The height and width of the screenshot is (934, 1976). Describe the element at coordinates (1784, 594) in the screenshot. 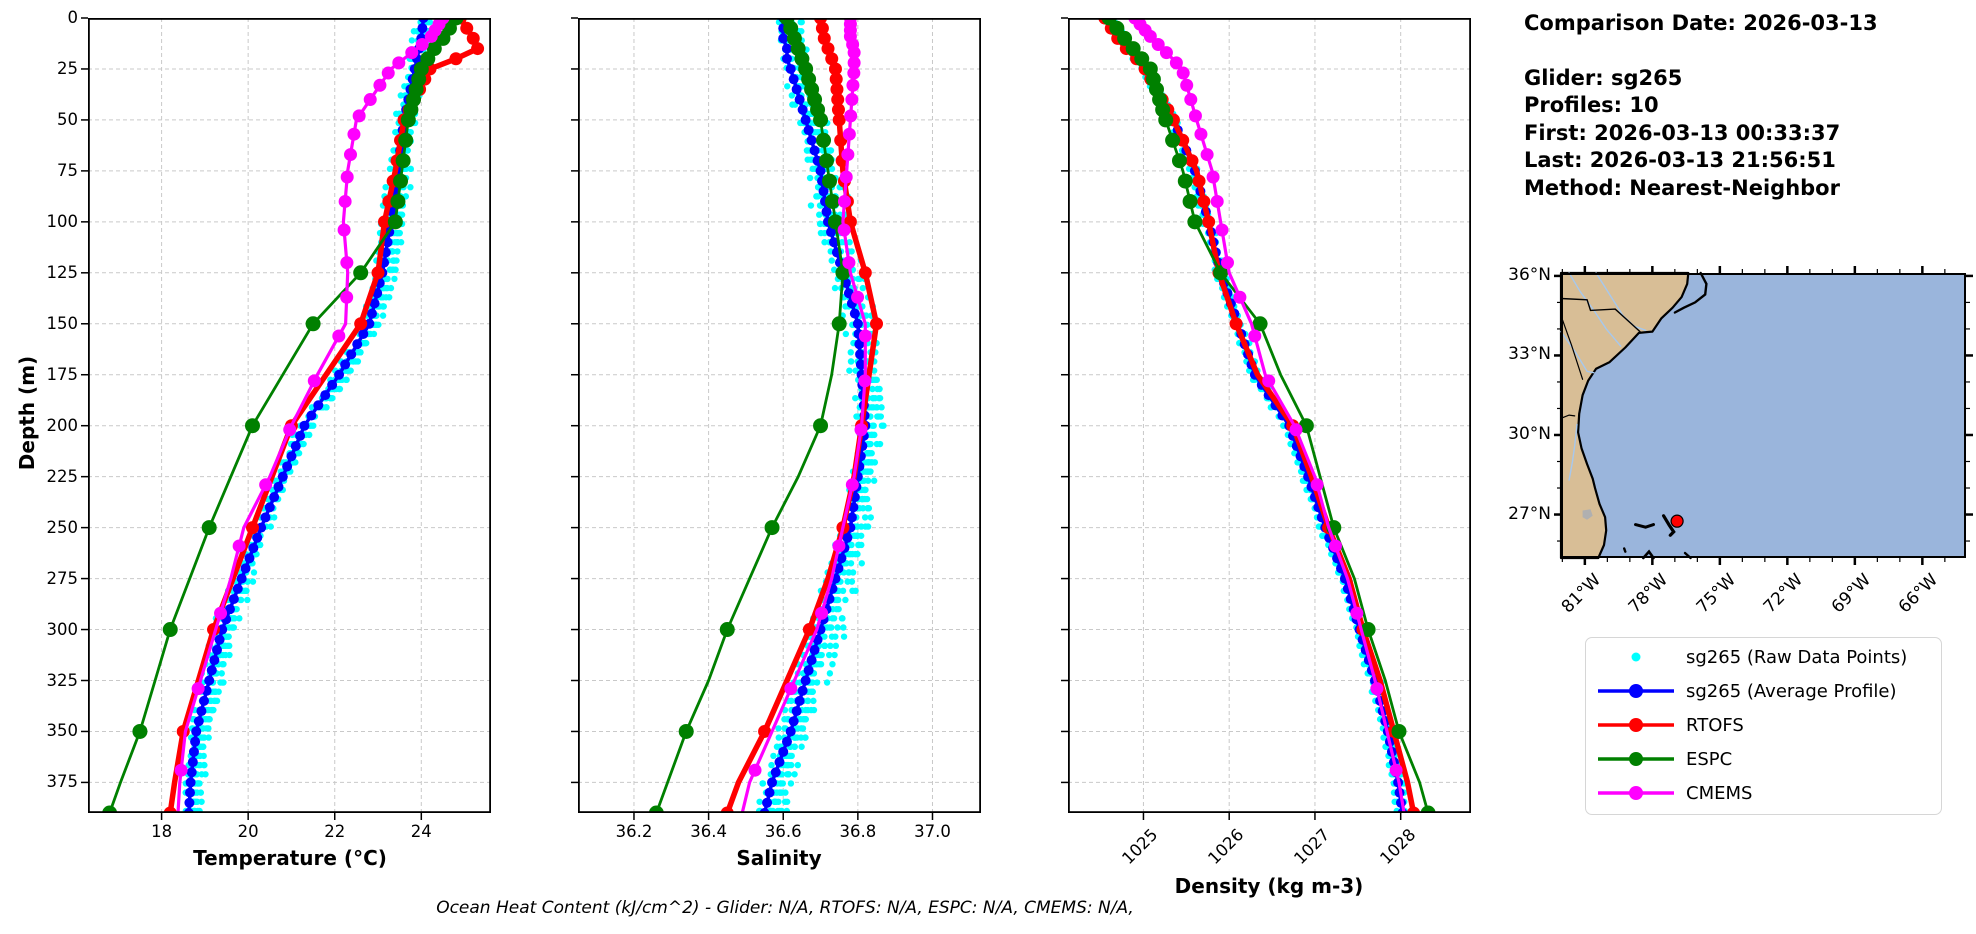

I see `map-lon-tick-label: 72°W` at that location.